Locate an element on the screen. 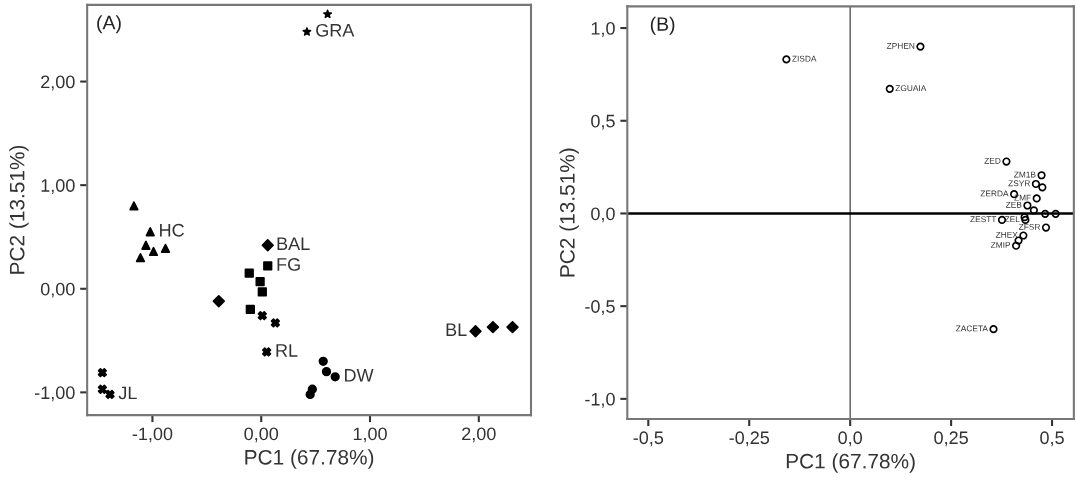  annotation: JL is located at coordinates (127, 393).